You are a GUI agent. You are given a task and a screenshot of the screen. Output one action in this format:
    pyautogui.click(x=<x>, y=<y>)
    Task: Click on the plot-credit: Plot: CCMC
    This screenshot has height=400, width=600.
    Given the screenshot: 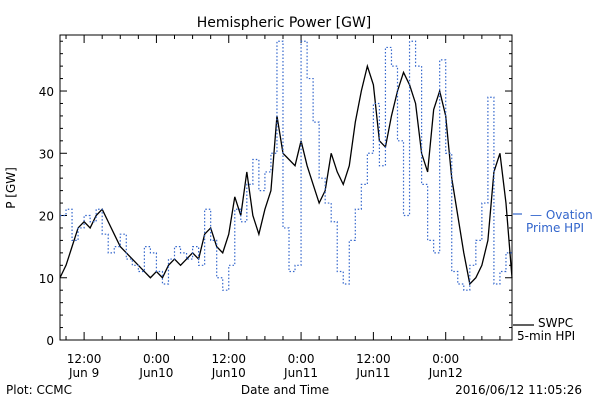 What is the action you would take?
    pyautogui.click(x=39, y=390)
    